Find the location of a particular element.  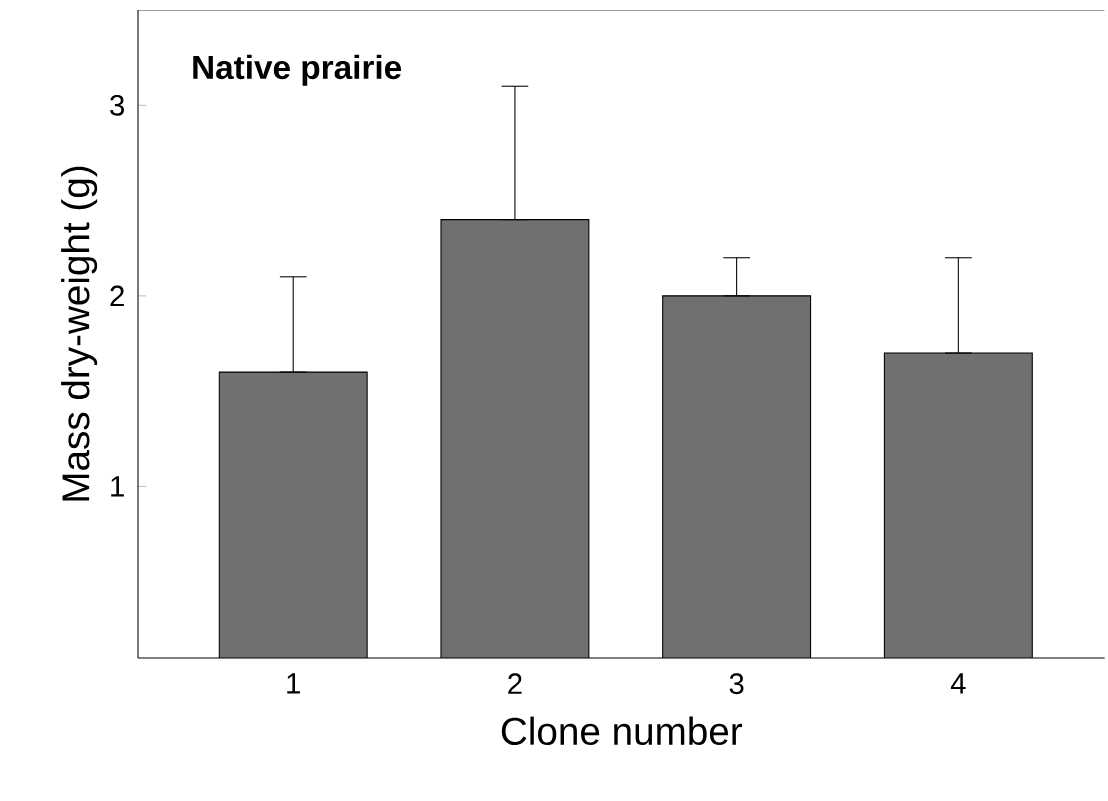

y-axis-title: Mass dry-weight (g) is located at coordinates (79, 333).